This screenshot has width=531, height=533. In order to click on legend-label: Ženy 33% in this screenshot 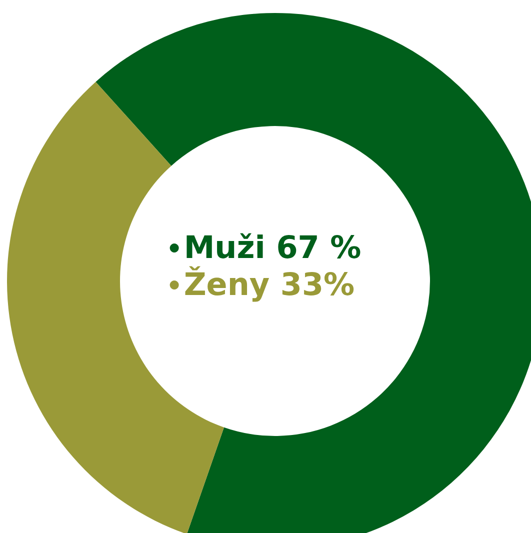, I will do `click(269, 284)`.